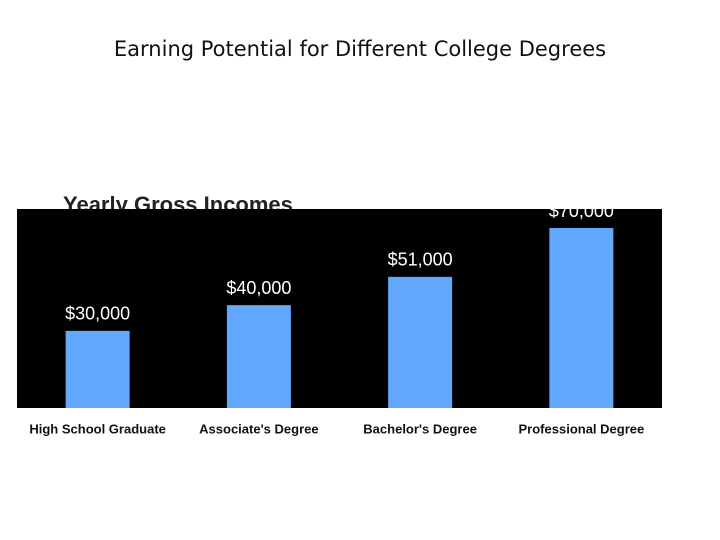  What do you see at coordinates (581, 211) in the screenshot?
I see `value-label: $70,000` at bounding box center [581, 211].